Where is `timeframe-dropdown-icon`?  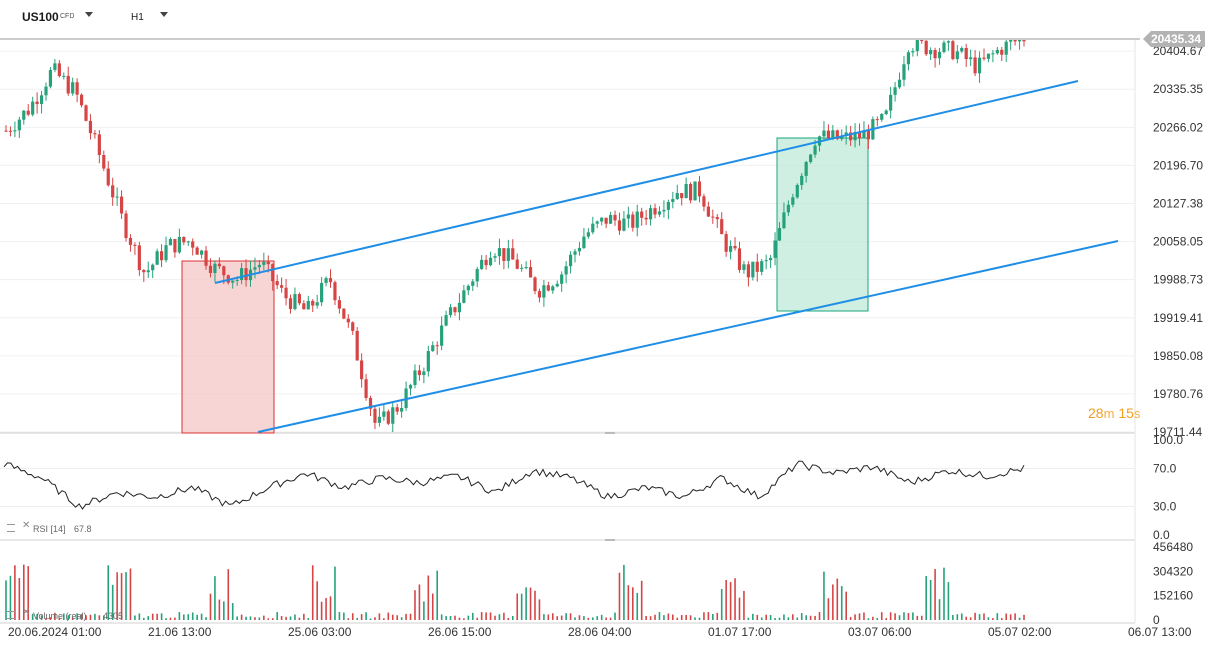 timeframe-dropdown-icon is located at coordinates (164, 14).